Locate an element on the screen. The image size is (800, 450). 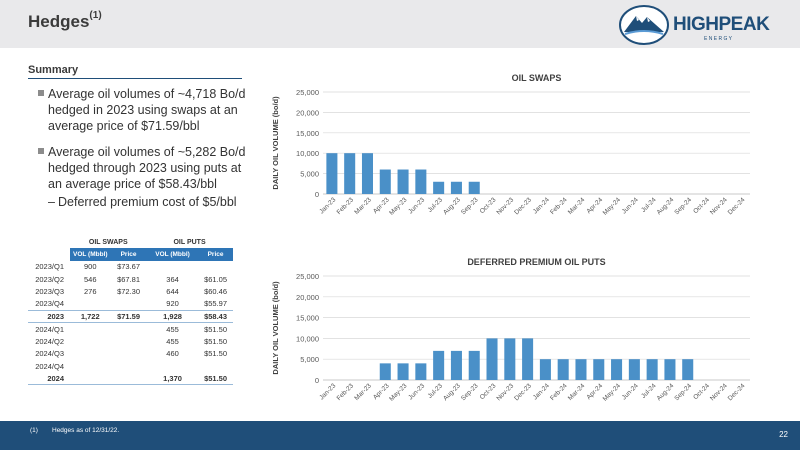
footnote-text: Hedges as of 12/31/22. is located at coordinates (86, 430).